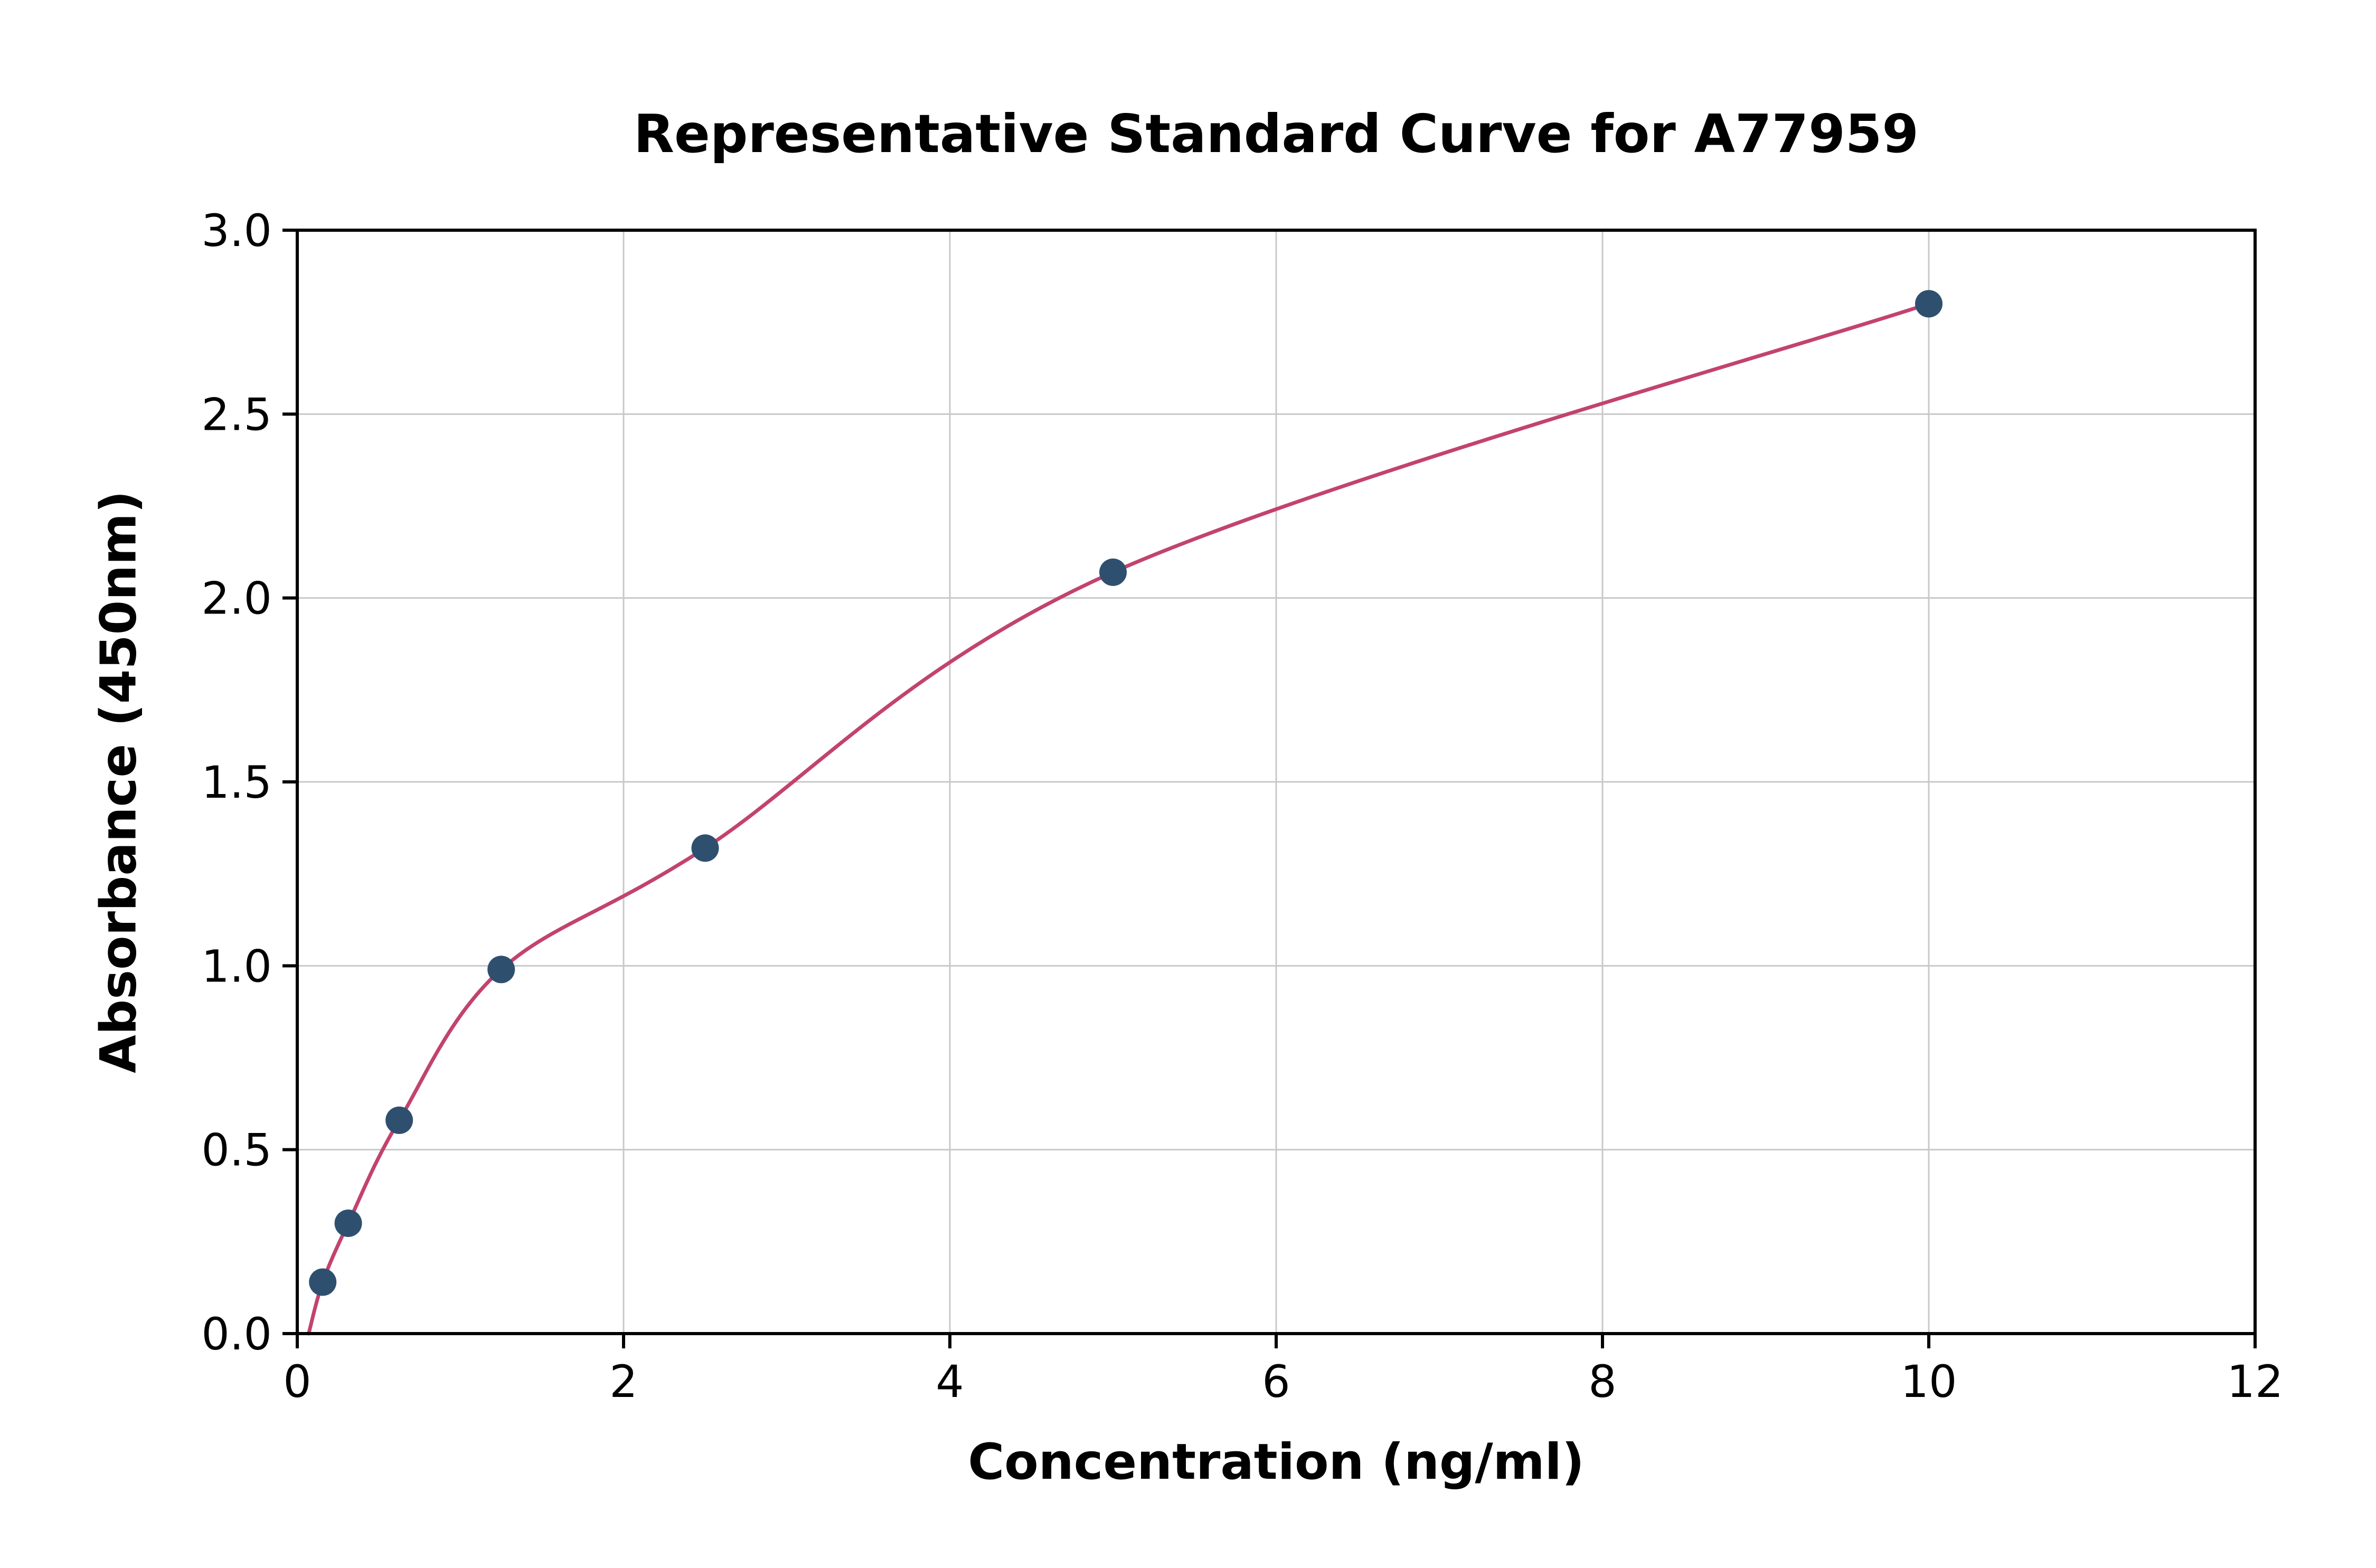  What do you see at coordinates (237, 782) in the screenshot?
I see `y-tick-label: 1.5` at bounding box center [237, 782].